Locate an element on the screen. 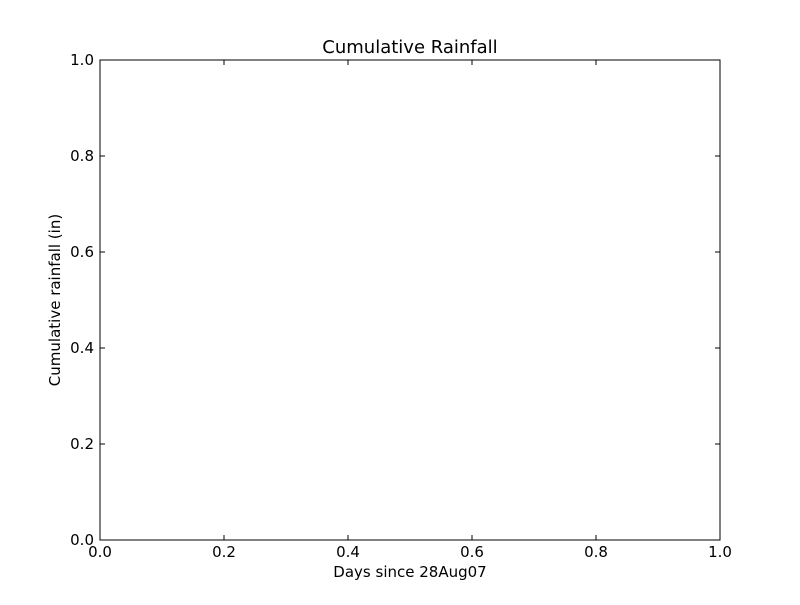 The width and height of the screenshot is (800, 605). y-tick-label: 0.6 is located at coordinates (82, 252).